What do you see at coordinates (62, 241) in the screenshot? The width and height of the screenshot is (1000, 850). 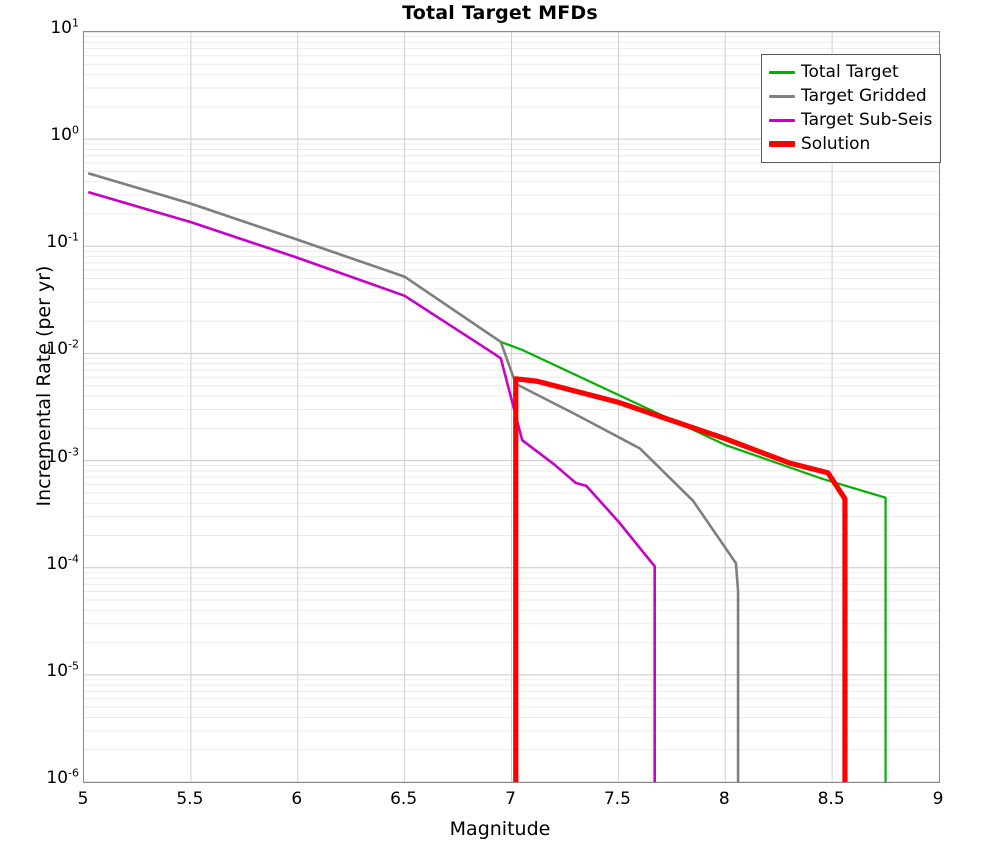 I see `y-tick-label: 10⁻¹` at bounding box center [62, 241].